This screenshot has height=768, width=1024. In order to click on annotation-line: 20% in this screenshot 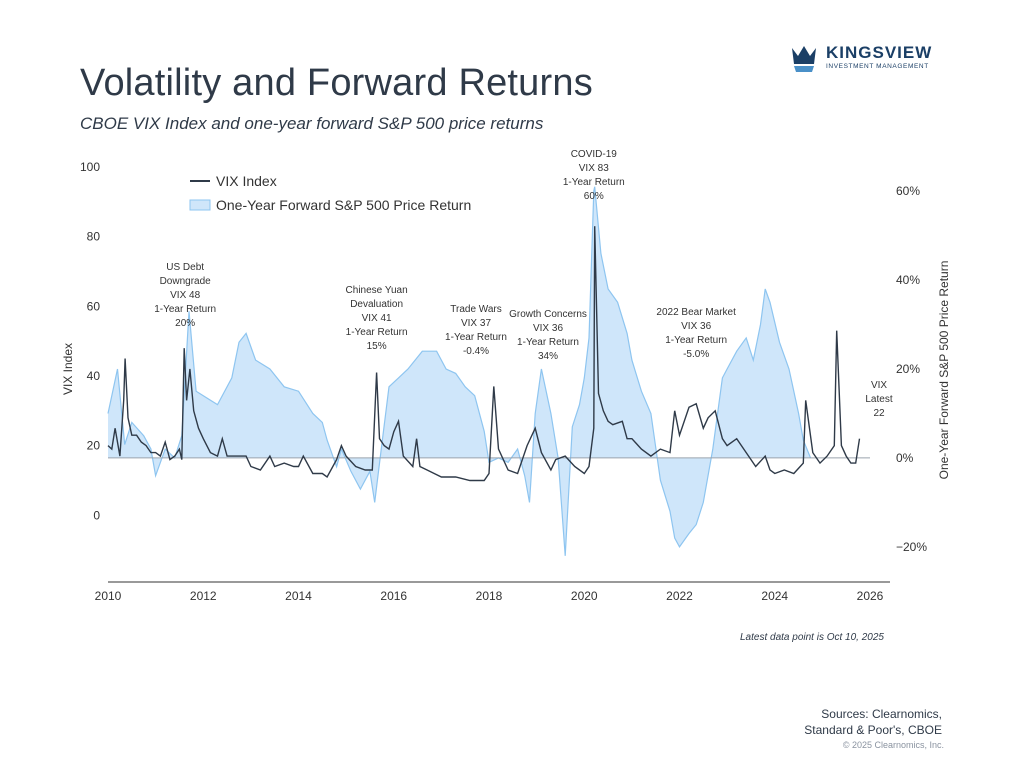, I will do `click(185, 323)`.